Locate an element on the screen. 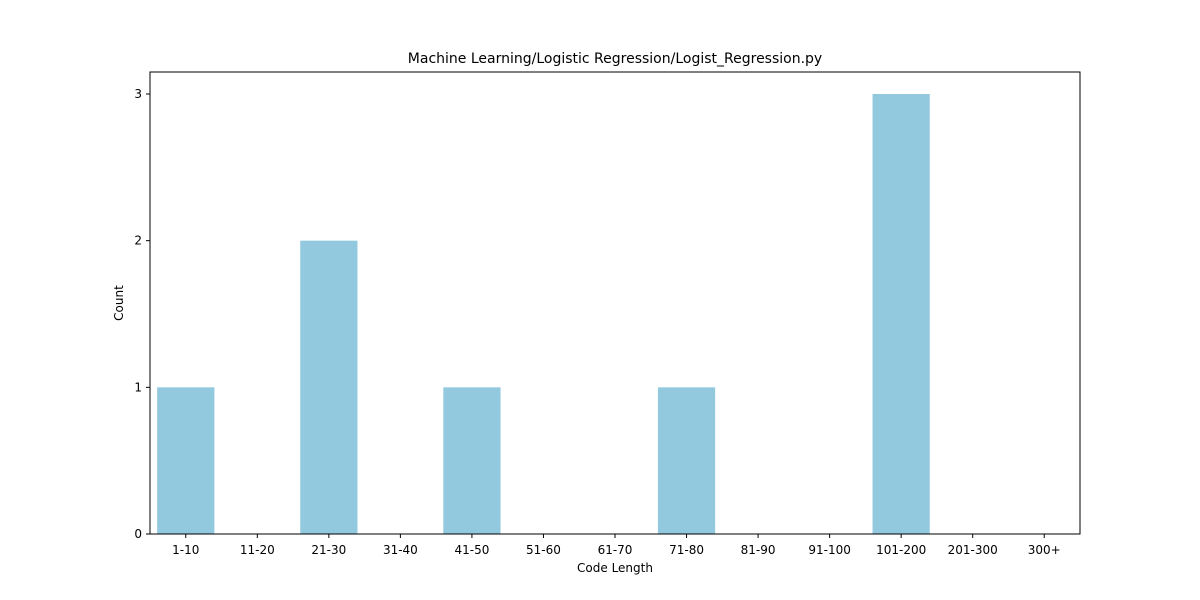 The image size is (1200, 600). x-tick-label: 21-30 is located at coordinates (328, 550).